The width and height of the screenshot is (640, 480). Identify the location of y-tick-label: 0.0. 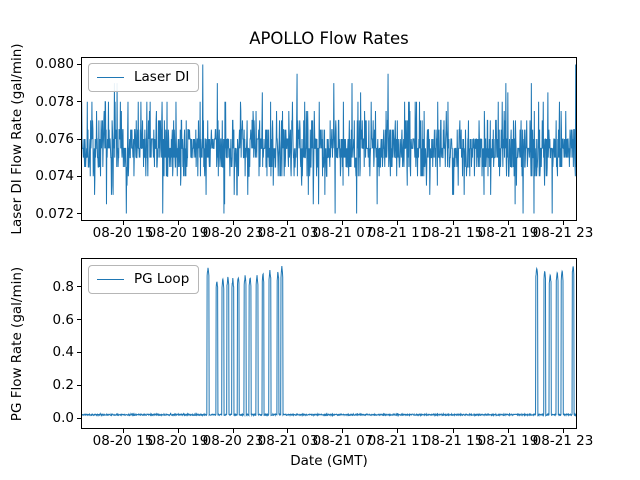
(63, 418).